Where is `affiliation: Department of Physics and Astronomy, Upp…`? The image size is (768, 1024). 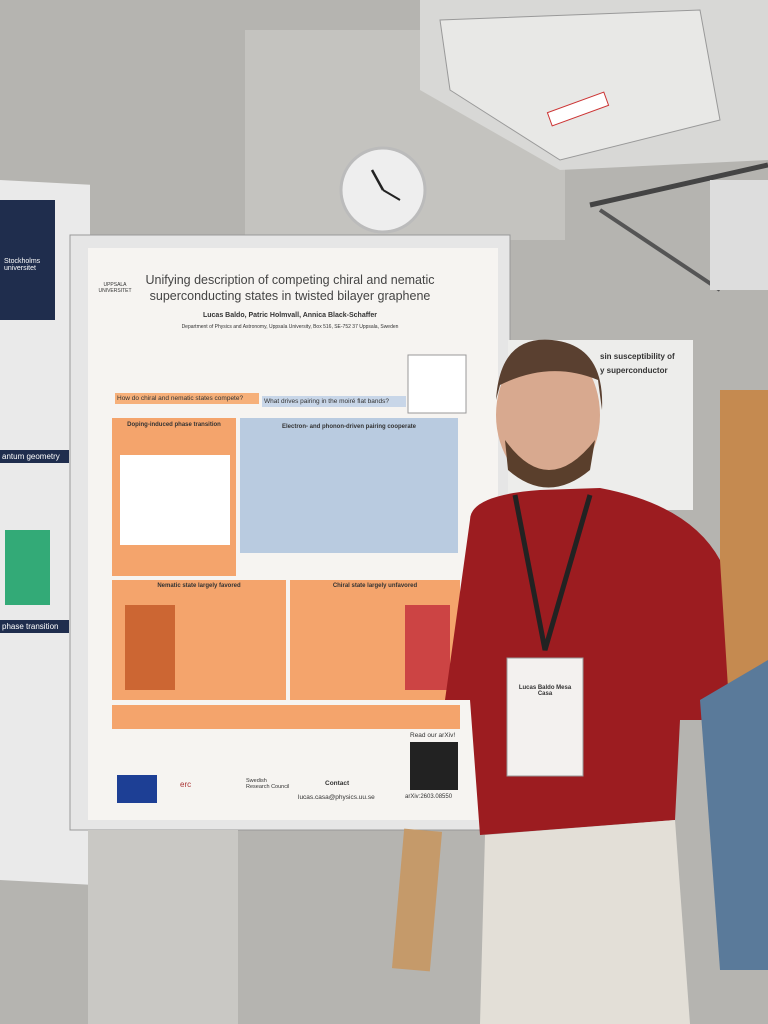 affiliation: Department of Physics and Astronomy, Upp… is located at coordinates (290, 327).